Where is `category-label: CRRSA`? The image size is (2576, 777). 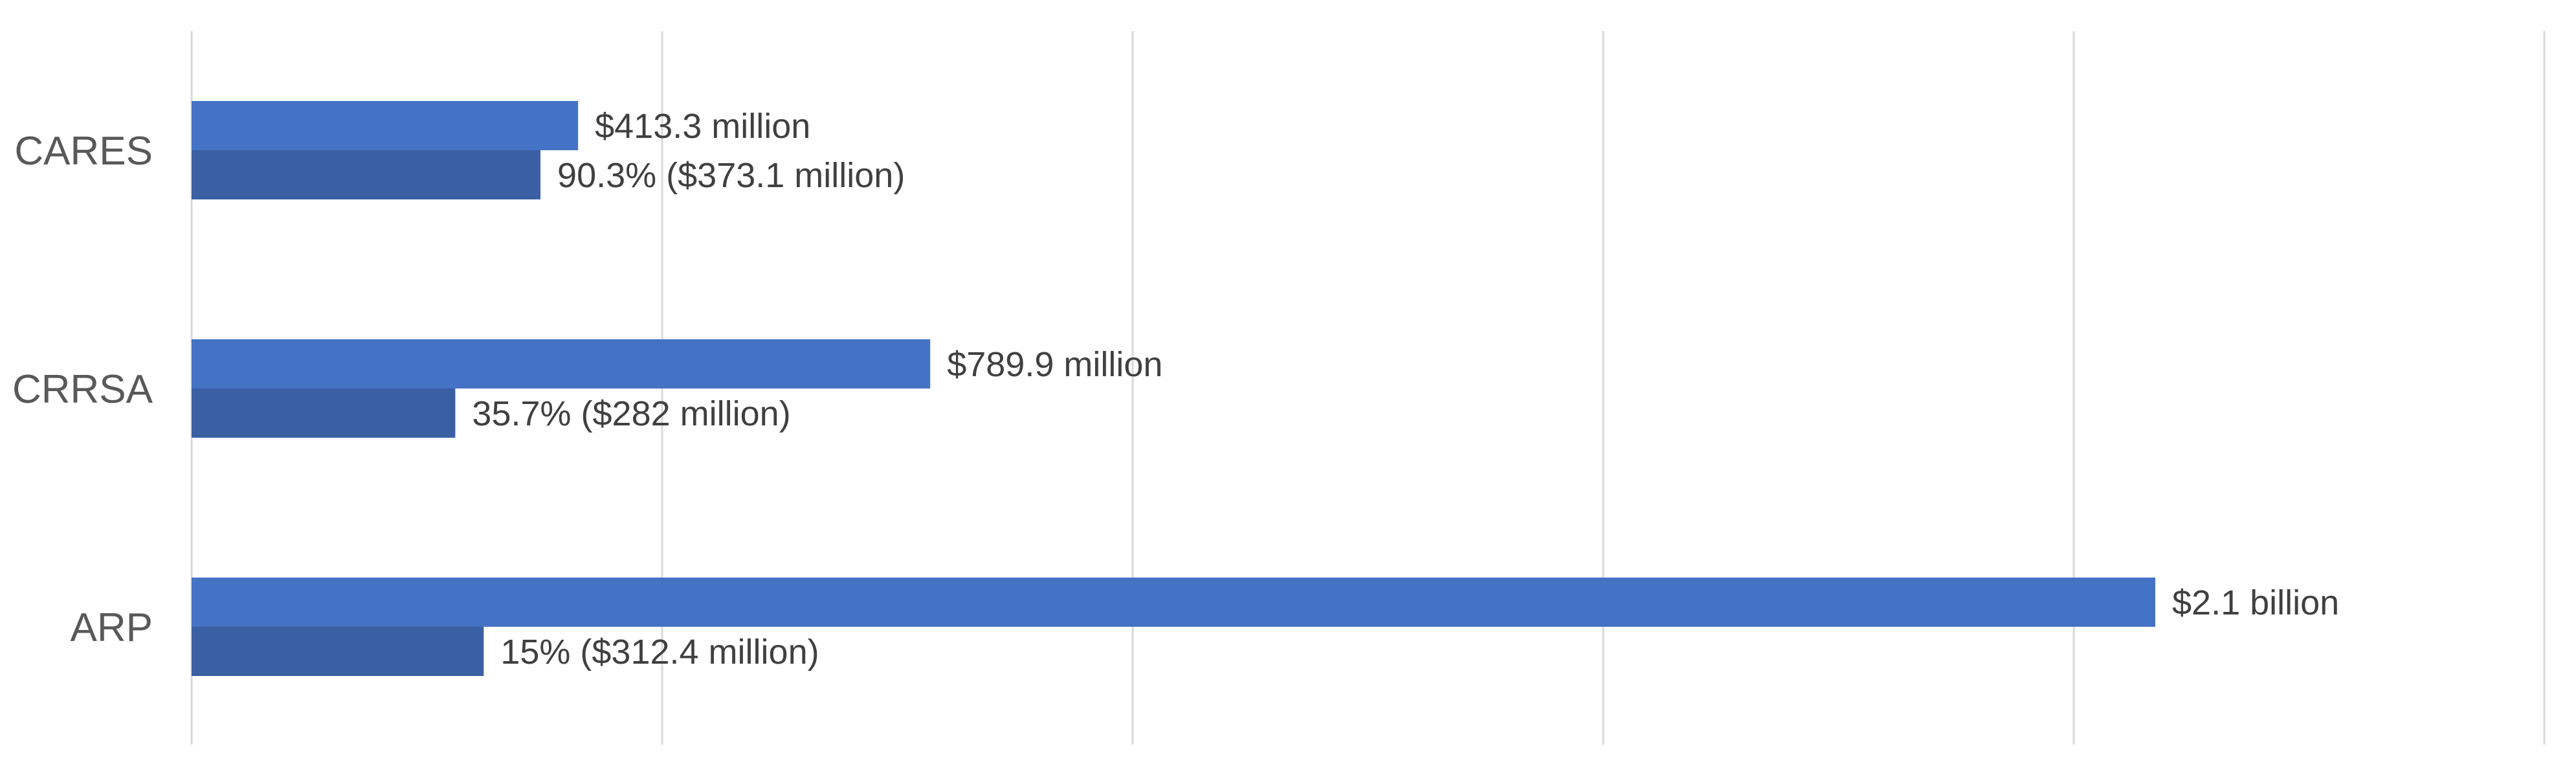
category-label: CRRSA is located at coordinates (82, 389).